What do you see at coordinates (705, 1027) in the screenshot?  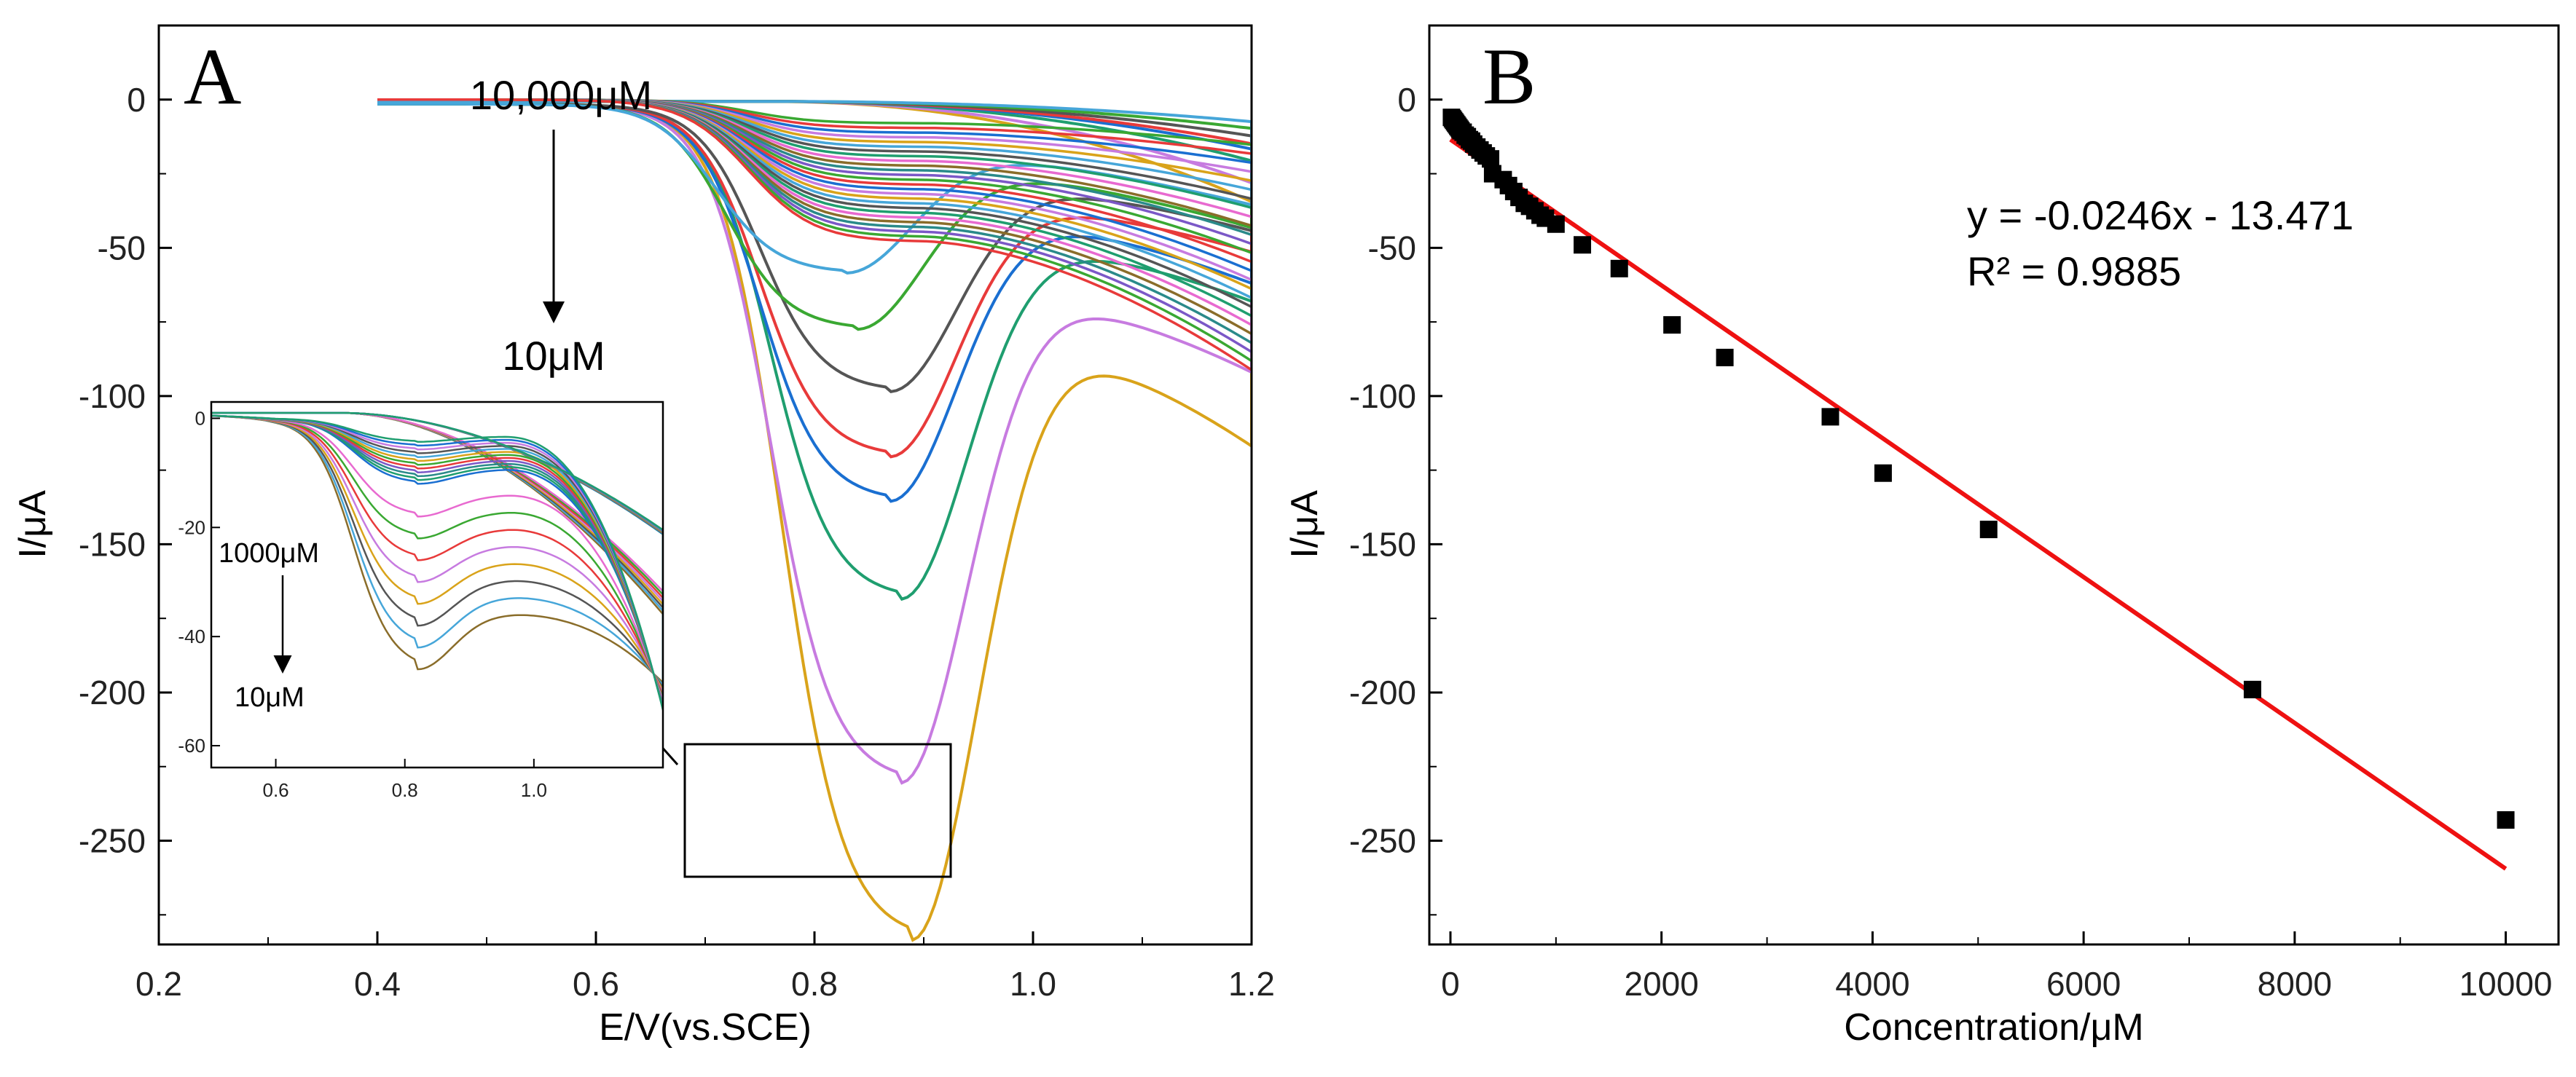 I see `panel-a-x-axis-title: E/V(vs.SCE)` at bounding box center [705, 1027].